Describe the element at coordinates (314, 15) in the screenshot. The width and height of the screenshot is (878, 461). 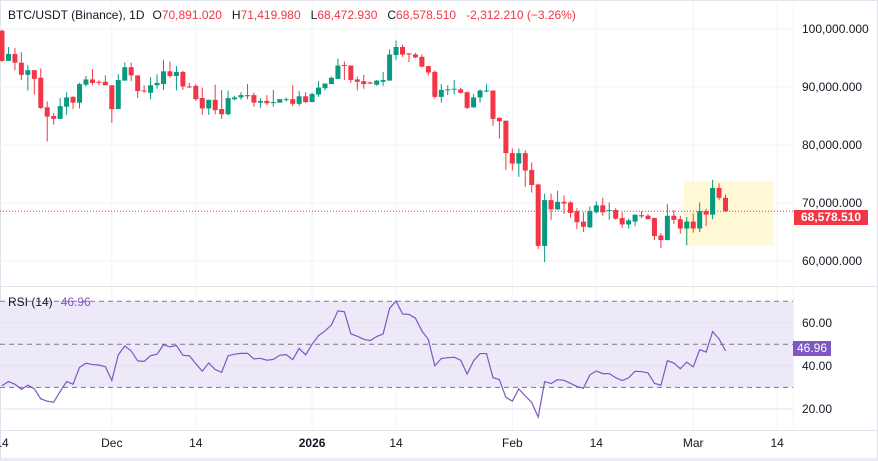
I see `low-label: L` at that location.